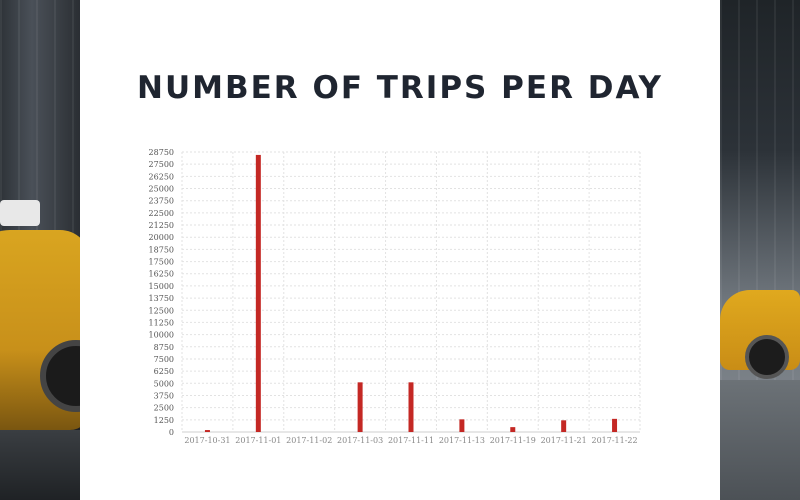 The image size is (800, 500). I want to click on taxi-wheel-right, so click(767, 357).